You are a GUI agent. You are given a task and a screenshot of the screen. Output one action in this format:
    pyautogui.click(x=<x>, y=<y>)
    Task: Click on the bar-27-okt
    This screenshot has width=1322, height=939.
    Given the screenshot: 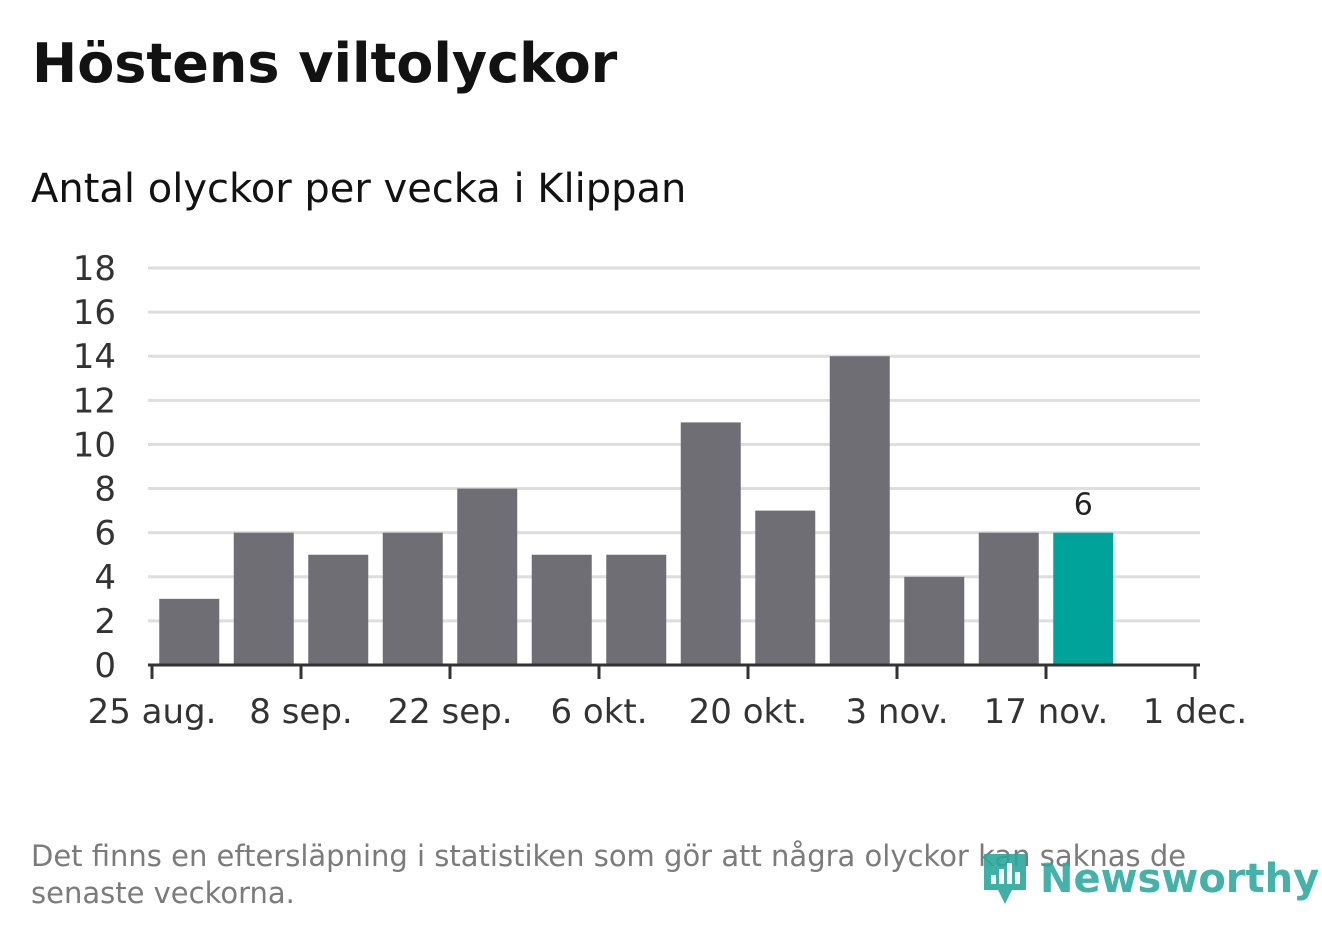 What is the action you would take?
    pyautogui.click(x=785, y=587)
    